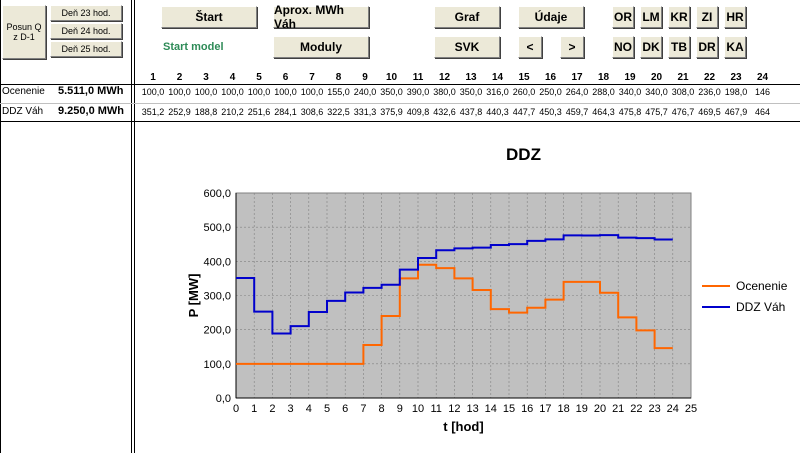 The height and width of the screenshot is (453, 800). I want to click on posun-button: Posun Q z D-1, so click(24, 32).